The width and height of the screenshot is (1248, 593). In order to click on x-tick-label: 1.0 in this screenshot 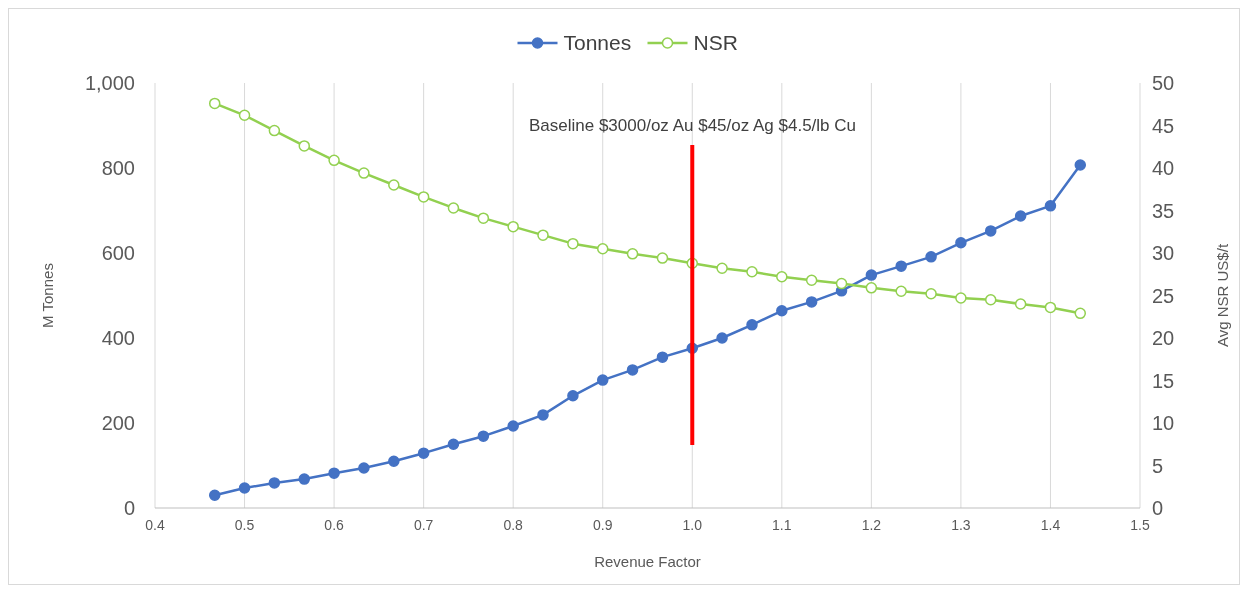, I will do `click(692, 525)`.